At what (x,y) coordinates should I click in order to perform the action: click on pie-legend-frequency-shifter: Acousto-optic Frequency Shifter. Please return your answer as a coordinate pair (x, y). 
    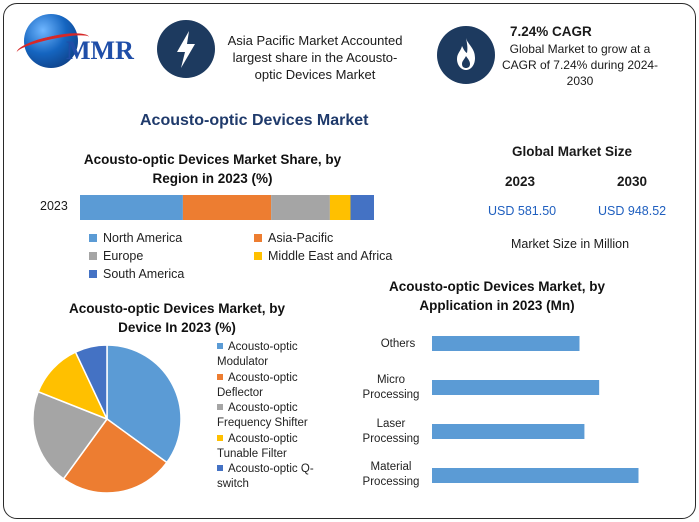
    Looking at the image, I should click on (273, 416).